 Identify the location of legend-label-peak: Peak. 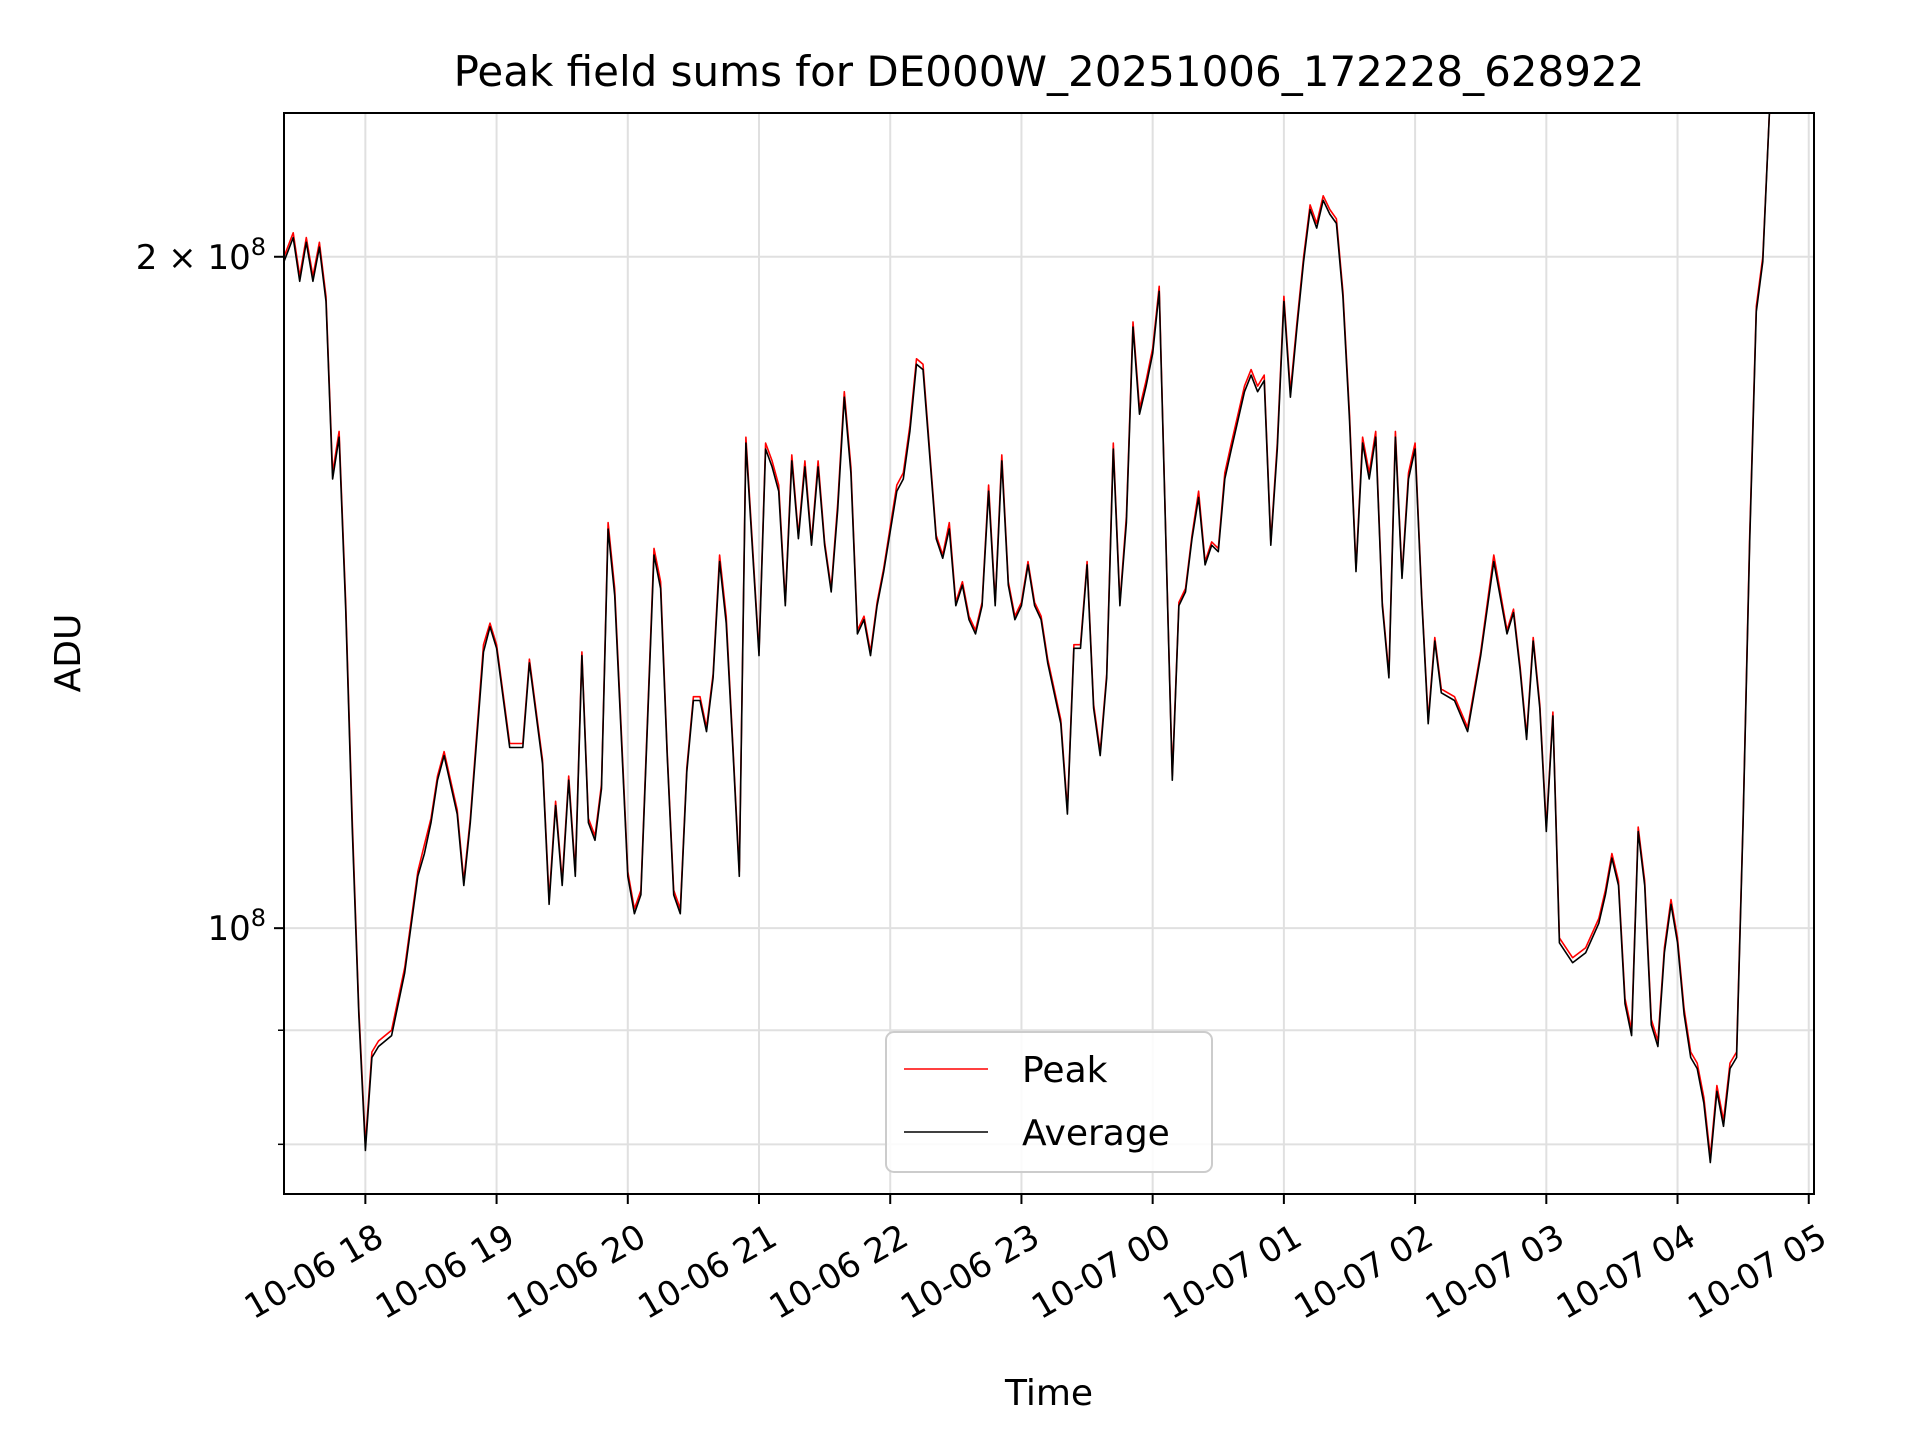
(1065, 1070).